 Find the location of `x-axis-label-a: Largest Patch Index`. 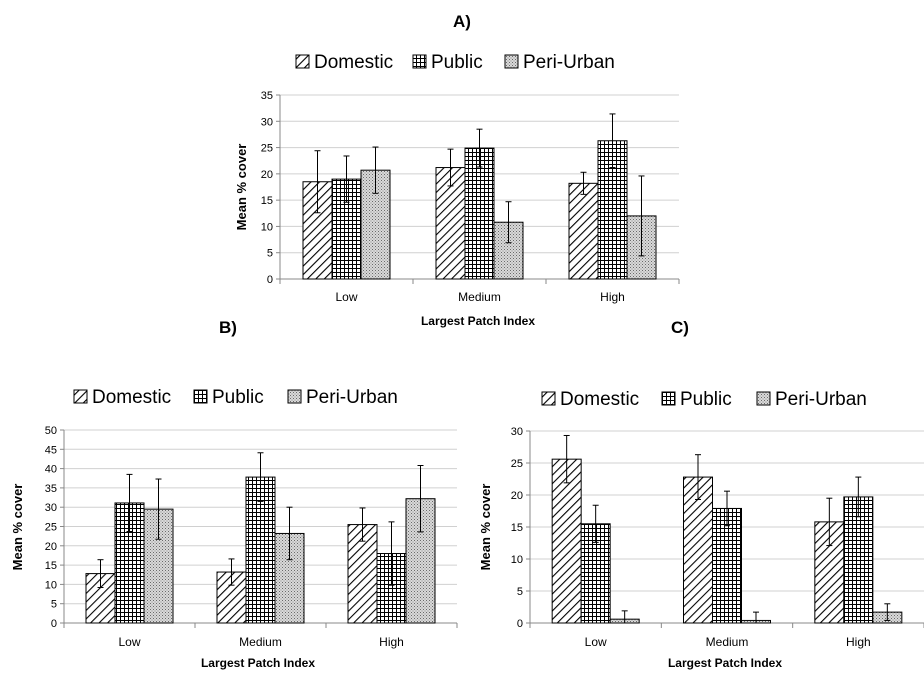

x-axis-label-a: Largest Patch Index is located at coordinates (478, 321).